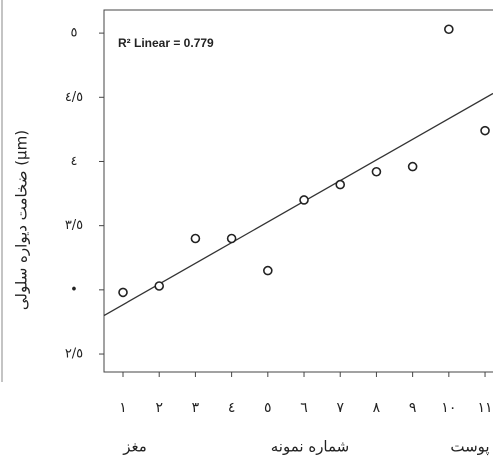 Image resolution: width=493 pixels, height=464 pixels. Describe the element at coordinates (74, 289) in the screenshot. I see `y-tick-label: •` at that location.